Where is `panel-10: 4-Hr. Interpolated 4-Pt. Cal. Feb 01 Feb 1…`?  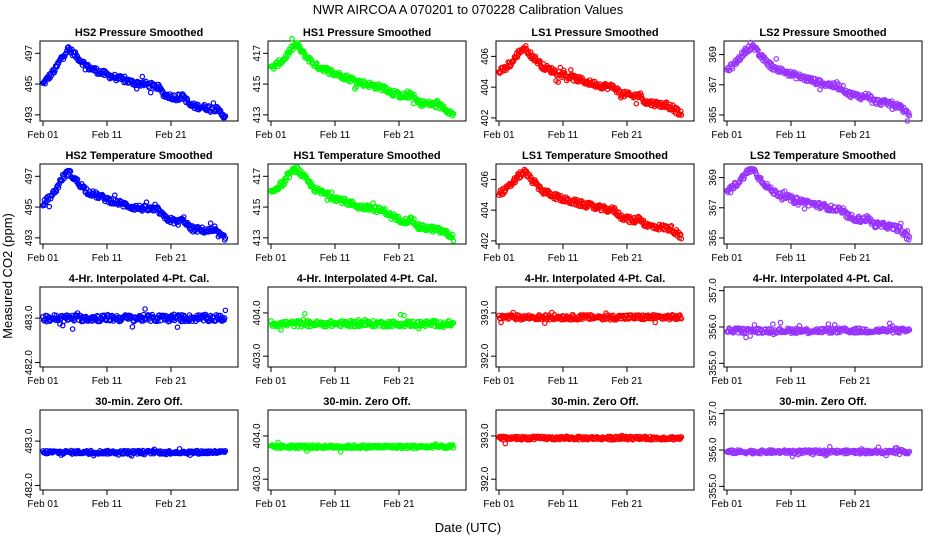
panel-10: 4-Hr. Interpolated 4-Pt. Cal. Feb 01 Feb 1… is located at coordinates (359, 330).